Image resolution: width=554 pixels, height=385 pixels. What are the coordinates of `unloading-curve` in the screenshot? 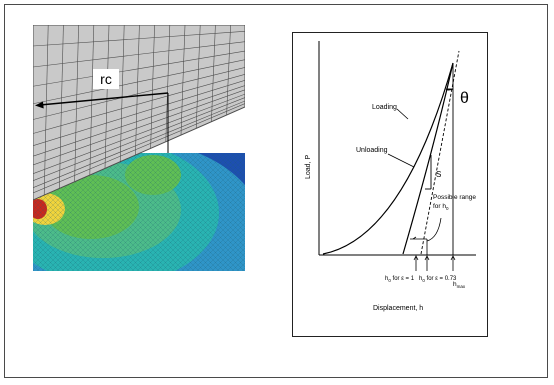 It's located at (428, 158).